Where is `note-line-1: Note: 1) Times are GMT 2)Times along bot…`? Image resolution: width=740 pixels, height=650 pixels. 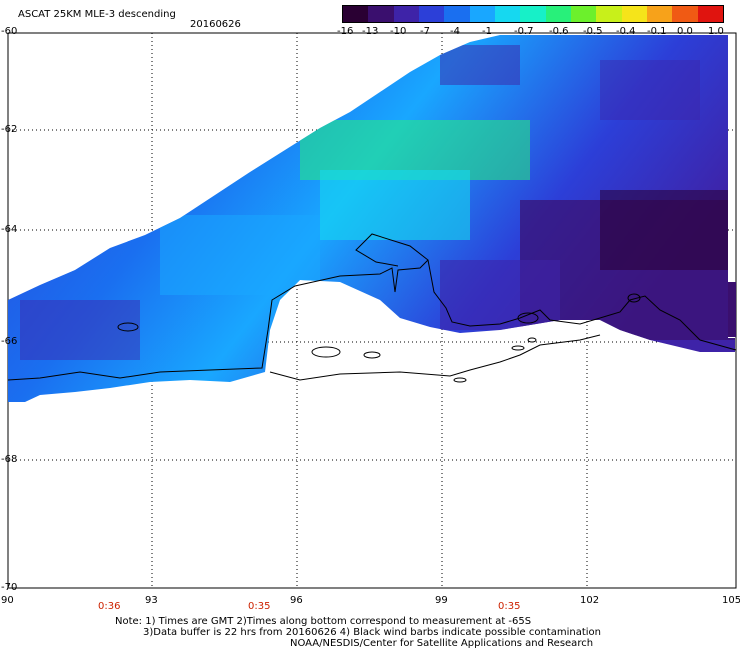
note-line-1: Note: 1) Times are GMT 2)Times along bot… is located at coordinates (323, 621).